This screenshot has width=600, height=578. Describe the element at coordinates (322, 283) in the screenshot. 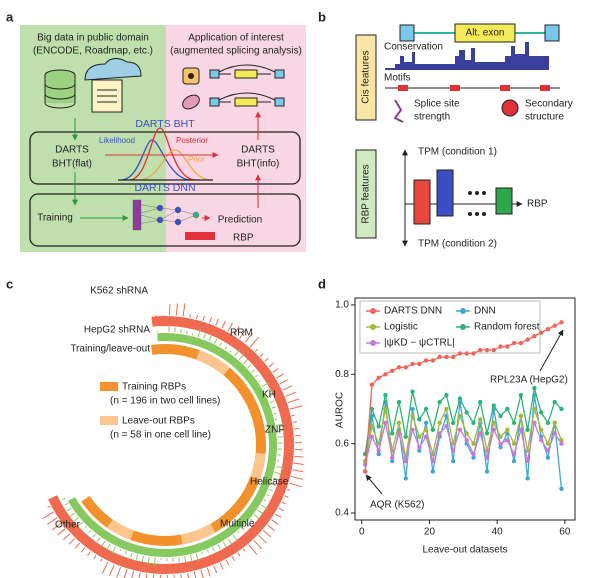

I see `panel-letter: d` at that location.